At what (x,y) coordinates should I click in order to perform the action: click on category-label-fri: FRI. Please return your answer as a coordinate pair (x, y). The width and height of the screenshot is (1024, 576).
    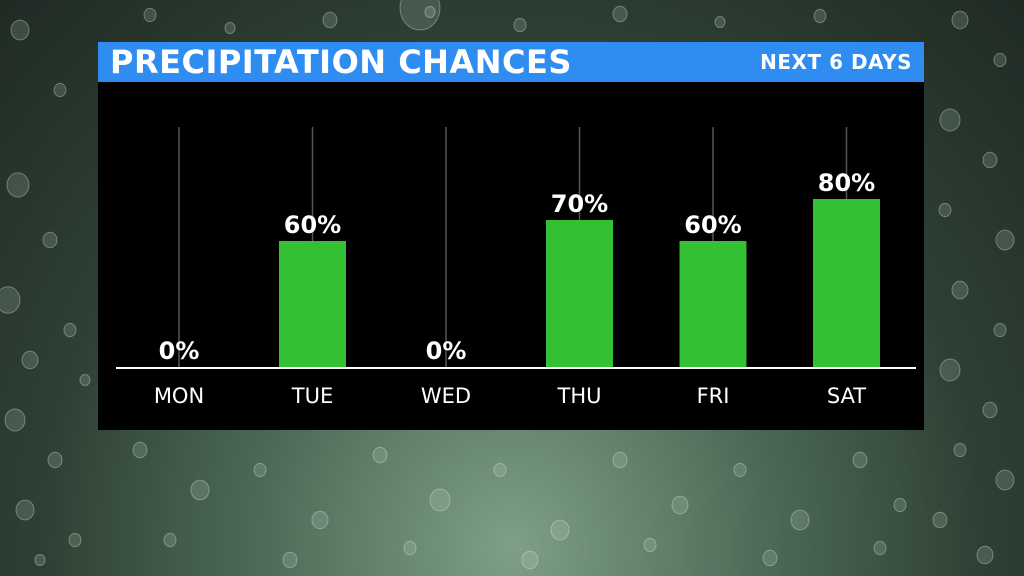
    Looking at the image, I should click on (713, 396).